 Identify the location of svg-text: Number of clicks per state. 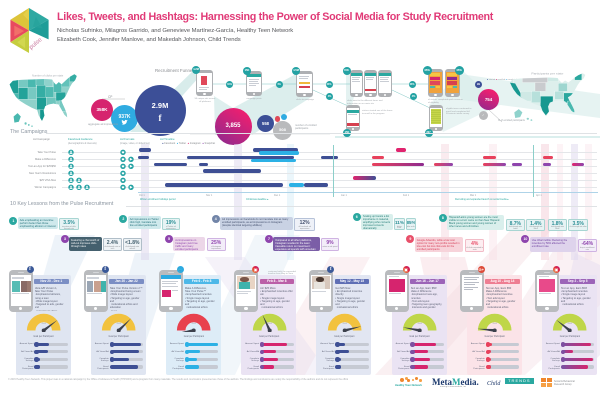
(48, 75).